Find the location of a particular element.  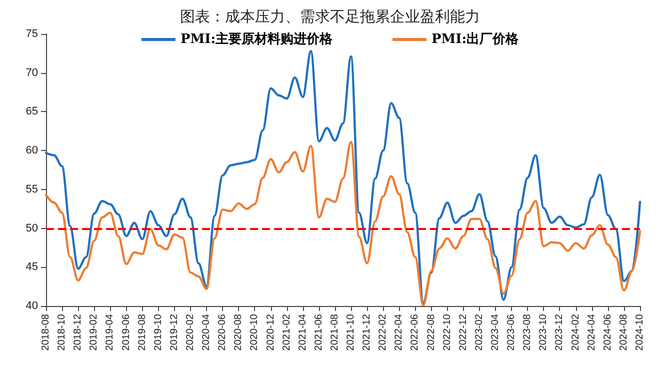

x-tick-label: 2018-12 is located at coordinates (78, 332).